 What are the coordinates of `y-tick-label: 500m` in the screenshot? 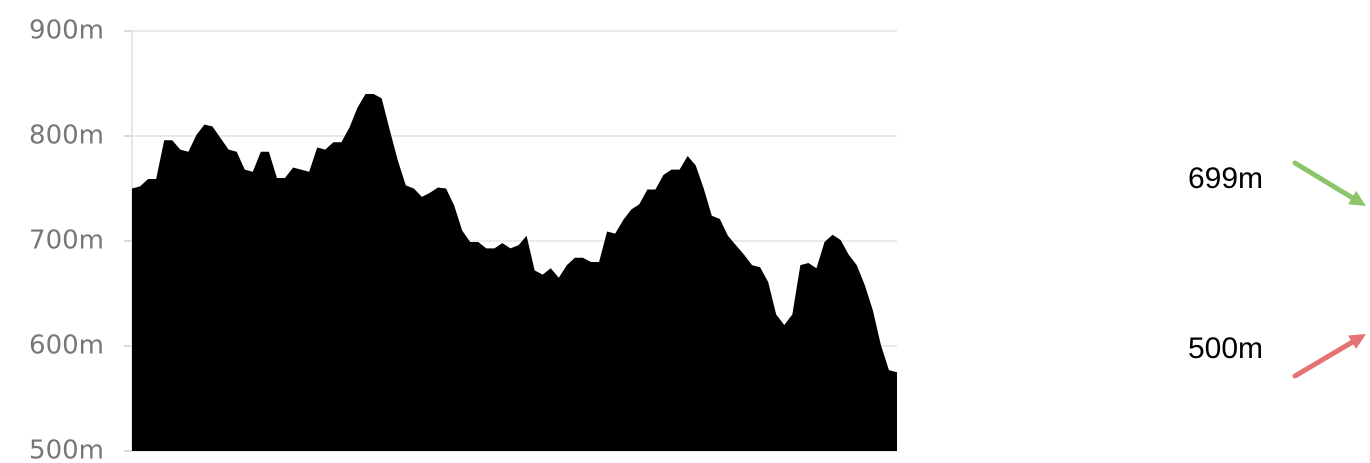 It's located at (66, 449).